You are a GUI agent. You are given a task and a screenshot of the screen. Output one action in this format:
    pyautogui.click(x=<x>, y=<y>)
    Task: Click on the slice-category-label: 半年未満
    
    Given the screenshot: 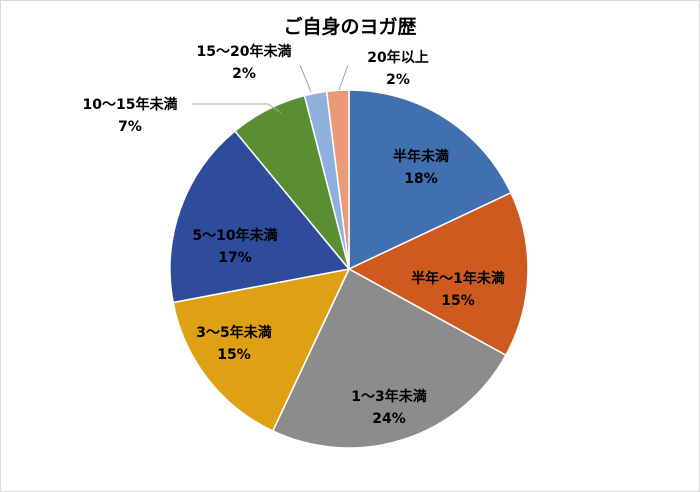 What is the action you would take?
    pyautogui.click(x=421, y=156)
    